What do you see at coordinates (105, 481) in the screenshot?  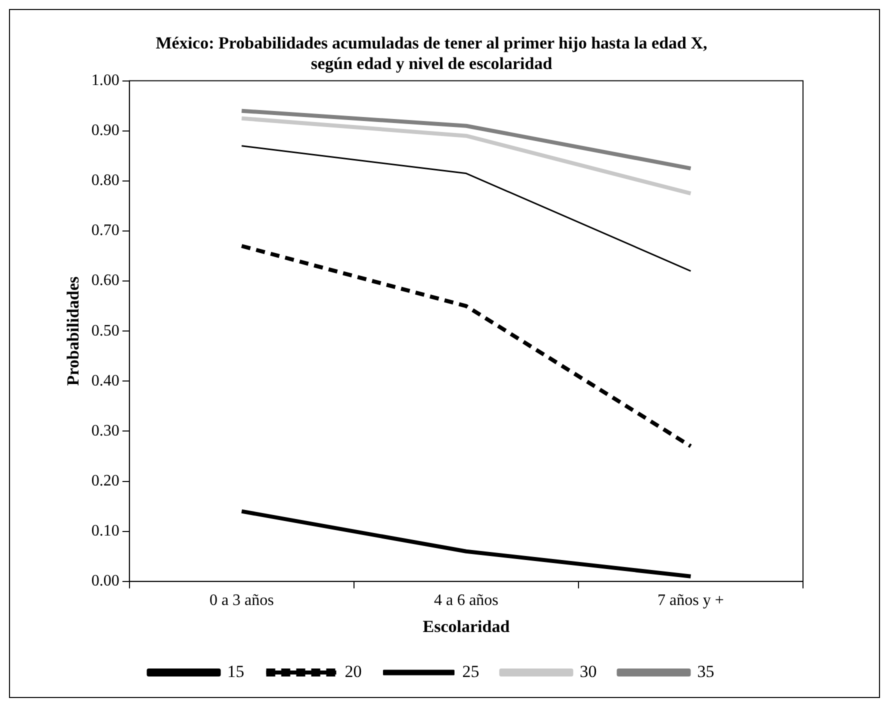 I see `y-tick-label: 0.20` at bounding box center [105, 481].